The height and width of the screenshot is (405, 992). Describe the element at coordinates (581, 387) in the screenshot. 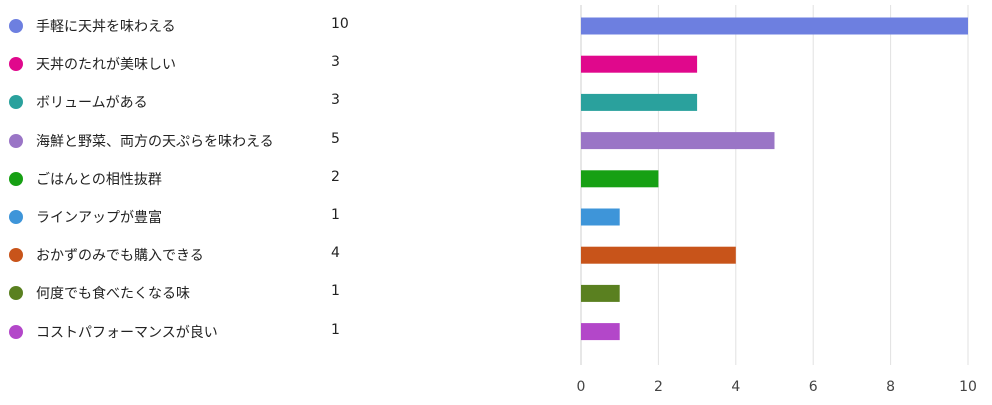

I see `x-tick-label: 0` at that location.